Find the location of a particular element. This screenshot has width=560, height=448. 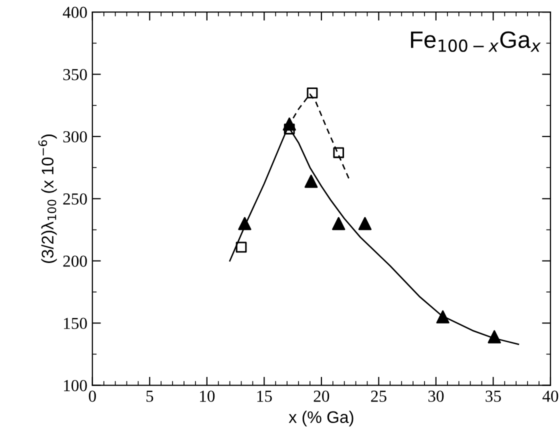

y-tick-label: 150 is located at coordinates (75, 324).